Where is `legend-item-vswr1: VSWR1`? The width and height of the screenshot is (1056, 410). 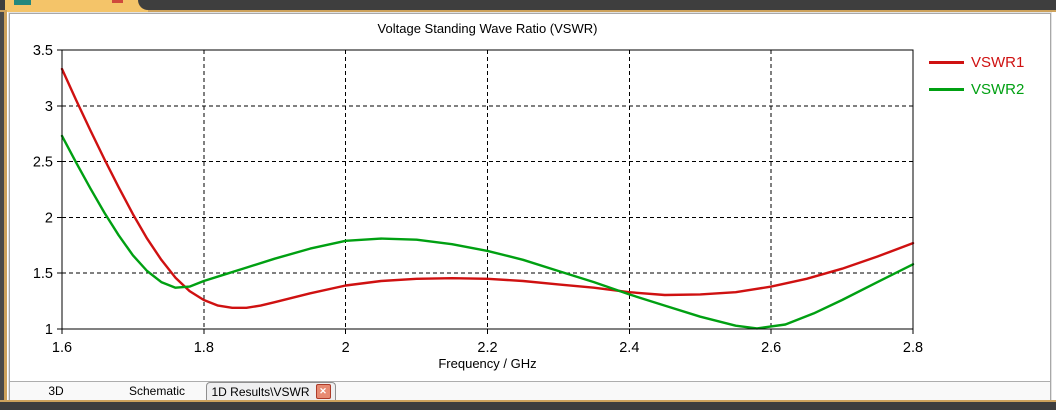
legend-item-vswr1: VSWR1 is located at coordinates (976, 62).